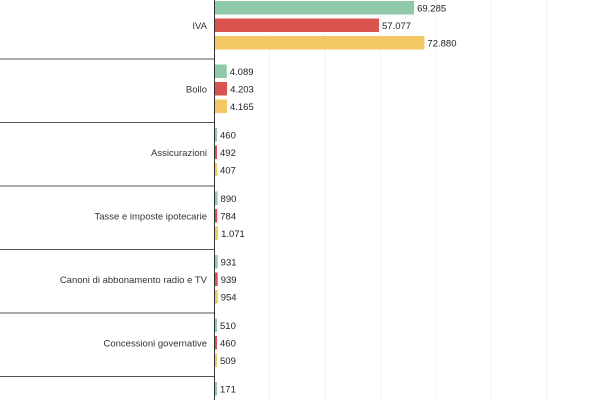  What do you see at coordinates (229, 280) in the screenshot?
I see `value-label: 939` at bounding box center [229, 280].